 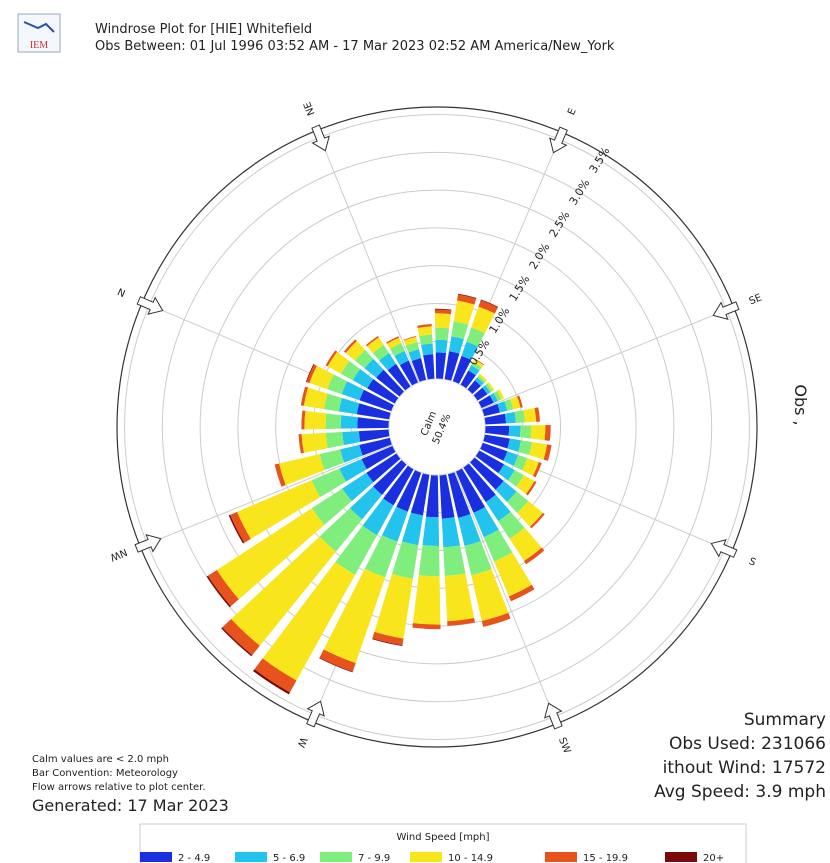 What do you see at coordinates (39, 27) in the screenshot?
I see `logo-line` at bounding box center [39, 27].